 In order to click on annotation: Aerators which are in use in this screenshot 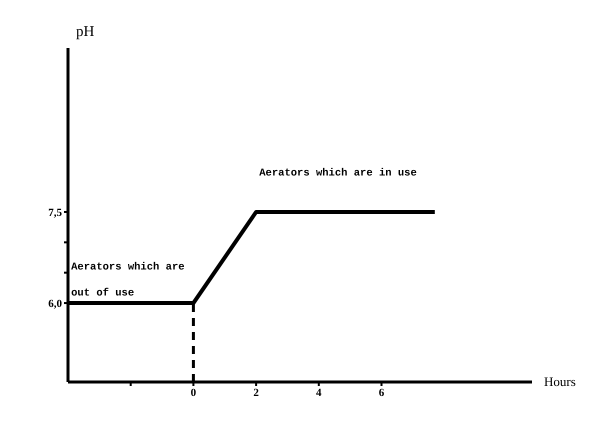, I will do `click(338, 174)`.